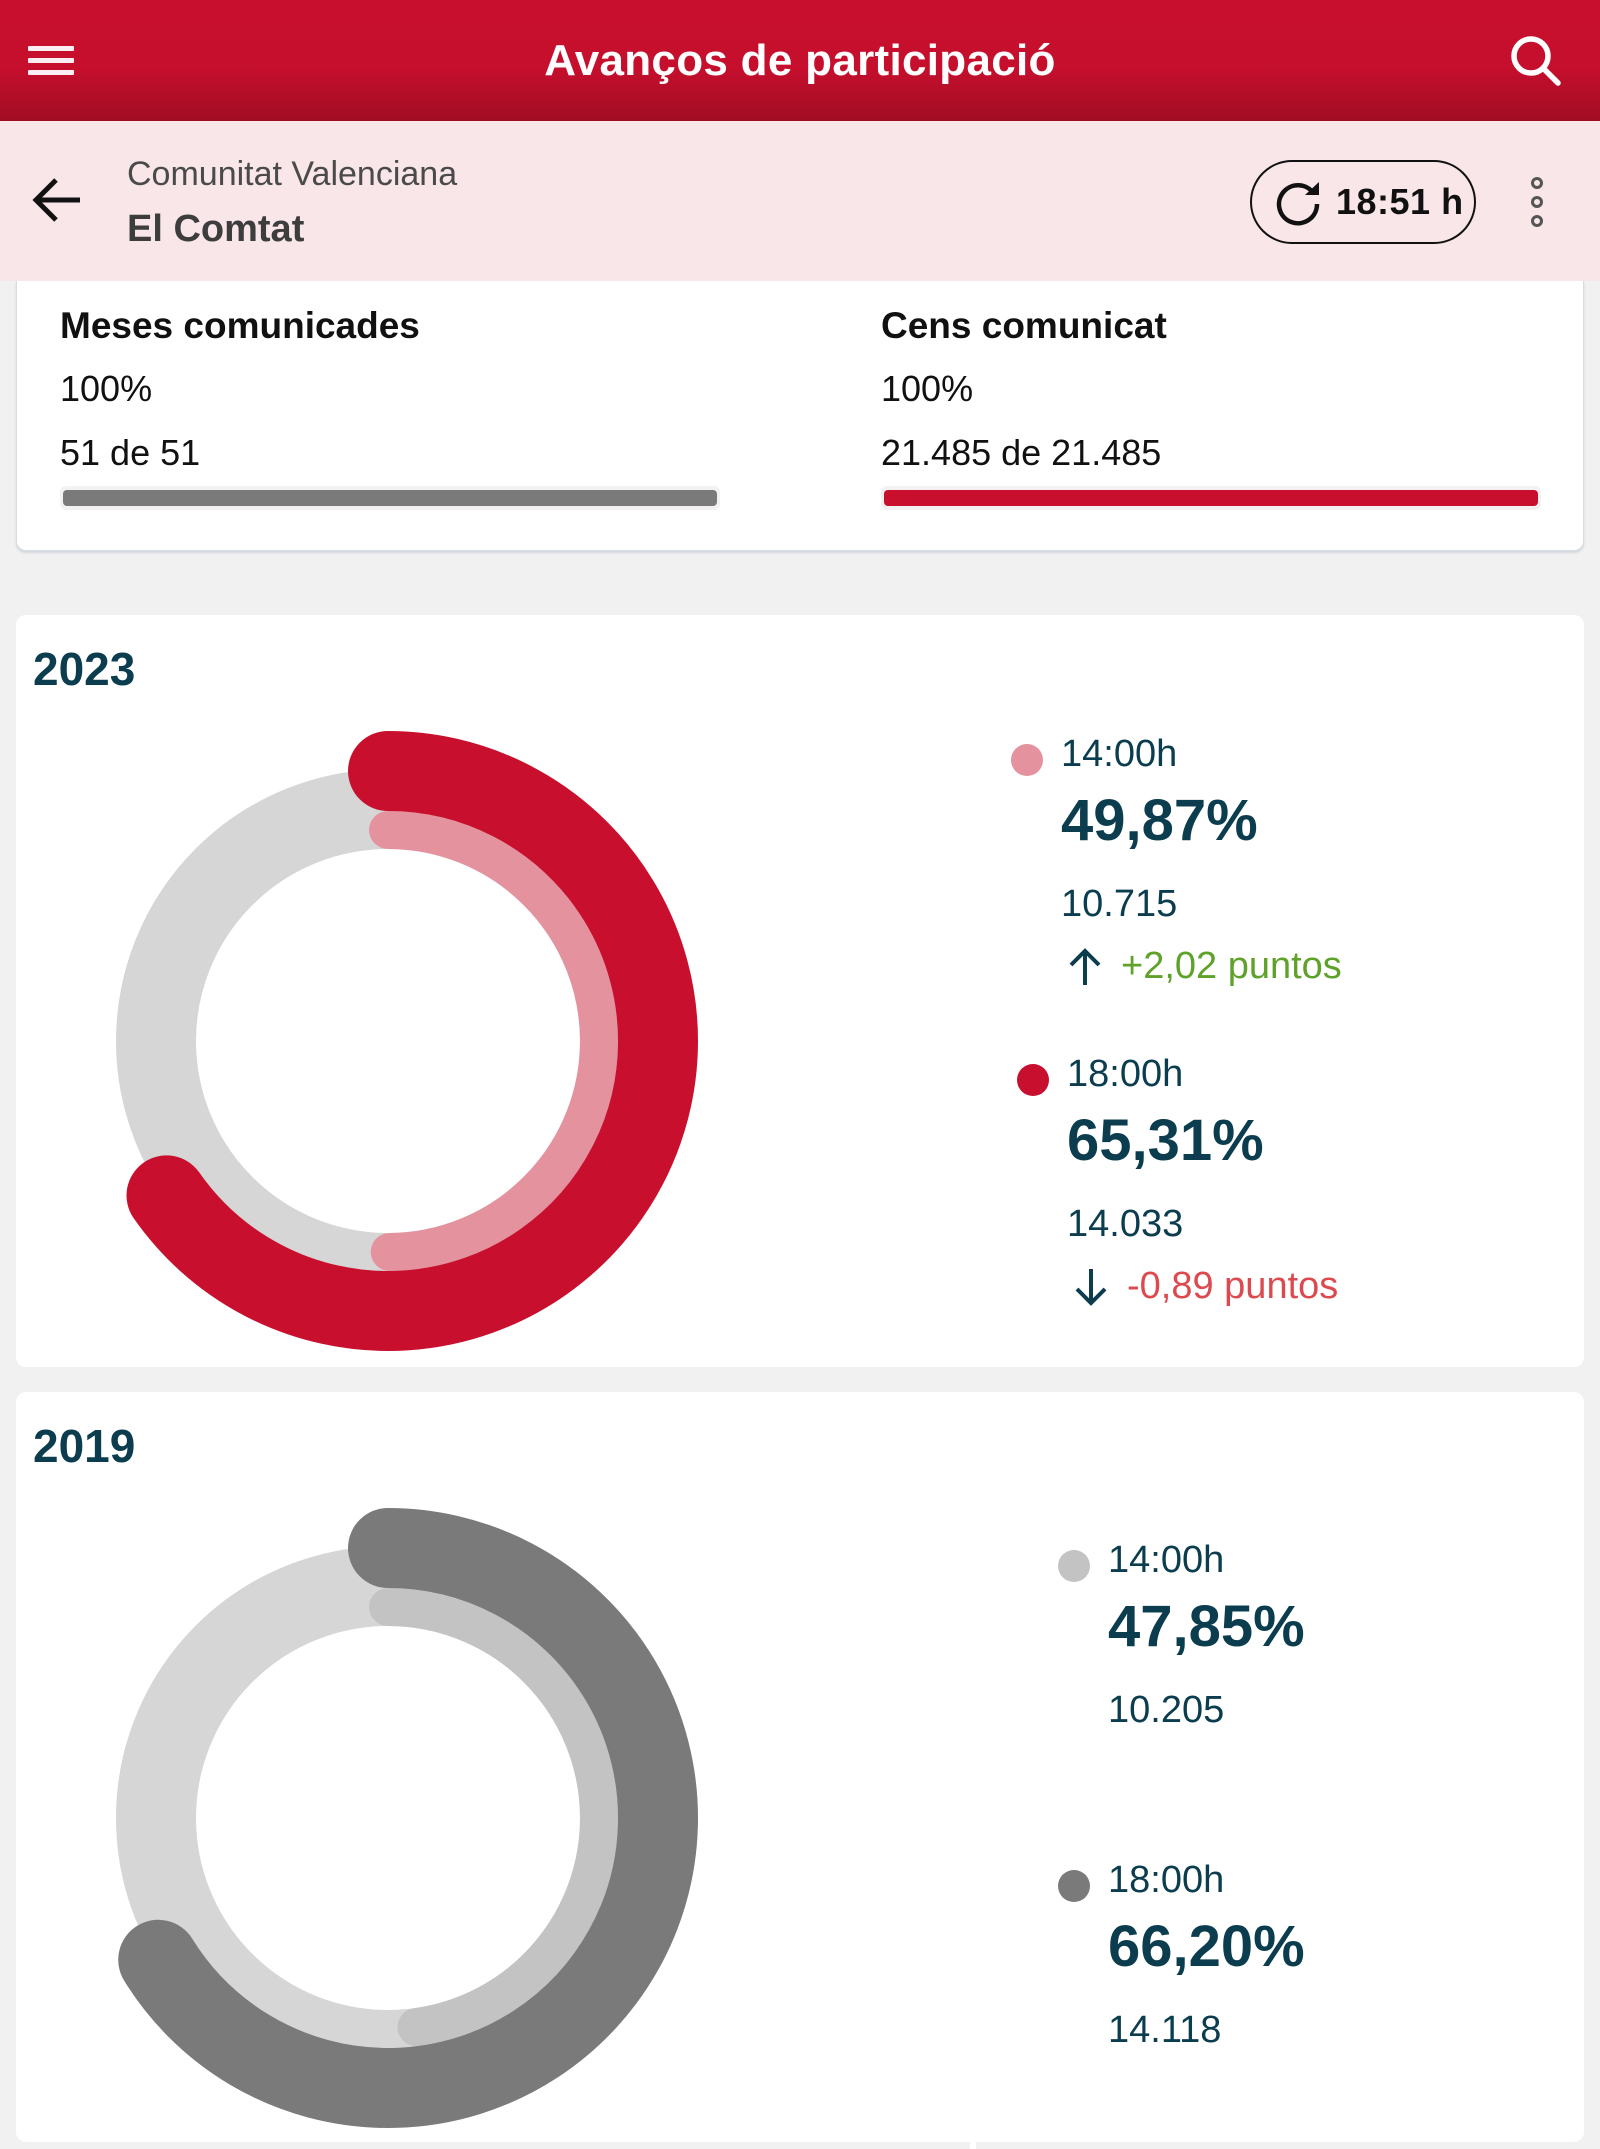 This screenshot has height=2149, width=1600. I want to click on delta-text: -0,89 puntos, so click(1233, 1286).